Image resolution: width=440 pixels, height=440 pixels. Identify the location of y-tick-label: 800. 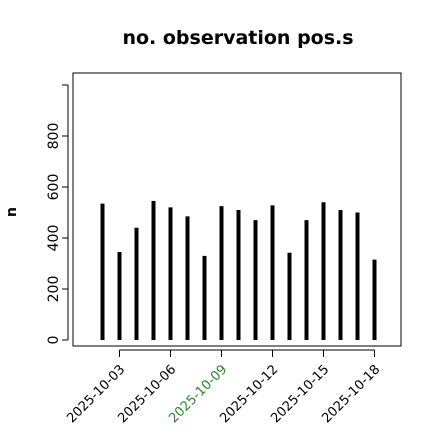
(54, 136).